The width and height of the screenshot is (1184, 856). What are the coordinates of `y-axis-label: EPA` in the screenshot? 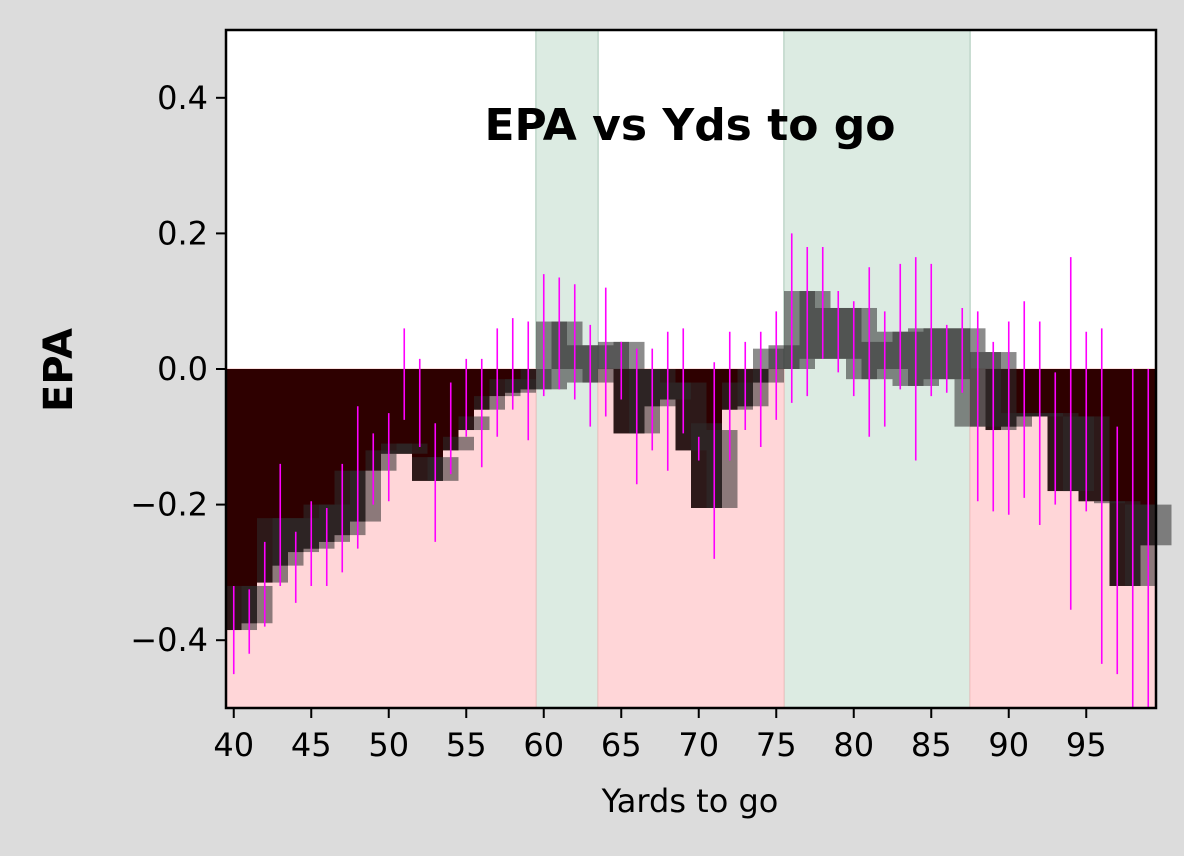 It's located at (59, 370).